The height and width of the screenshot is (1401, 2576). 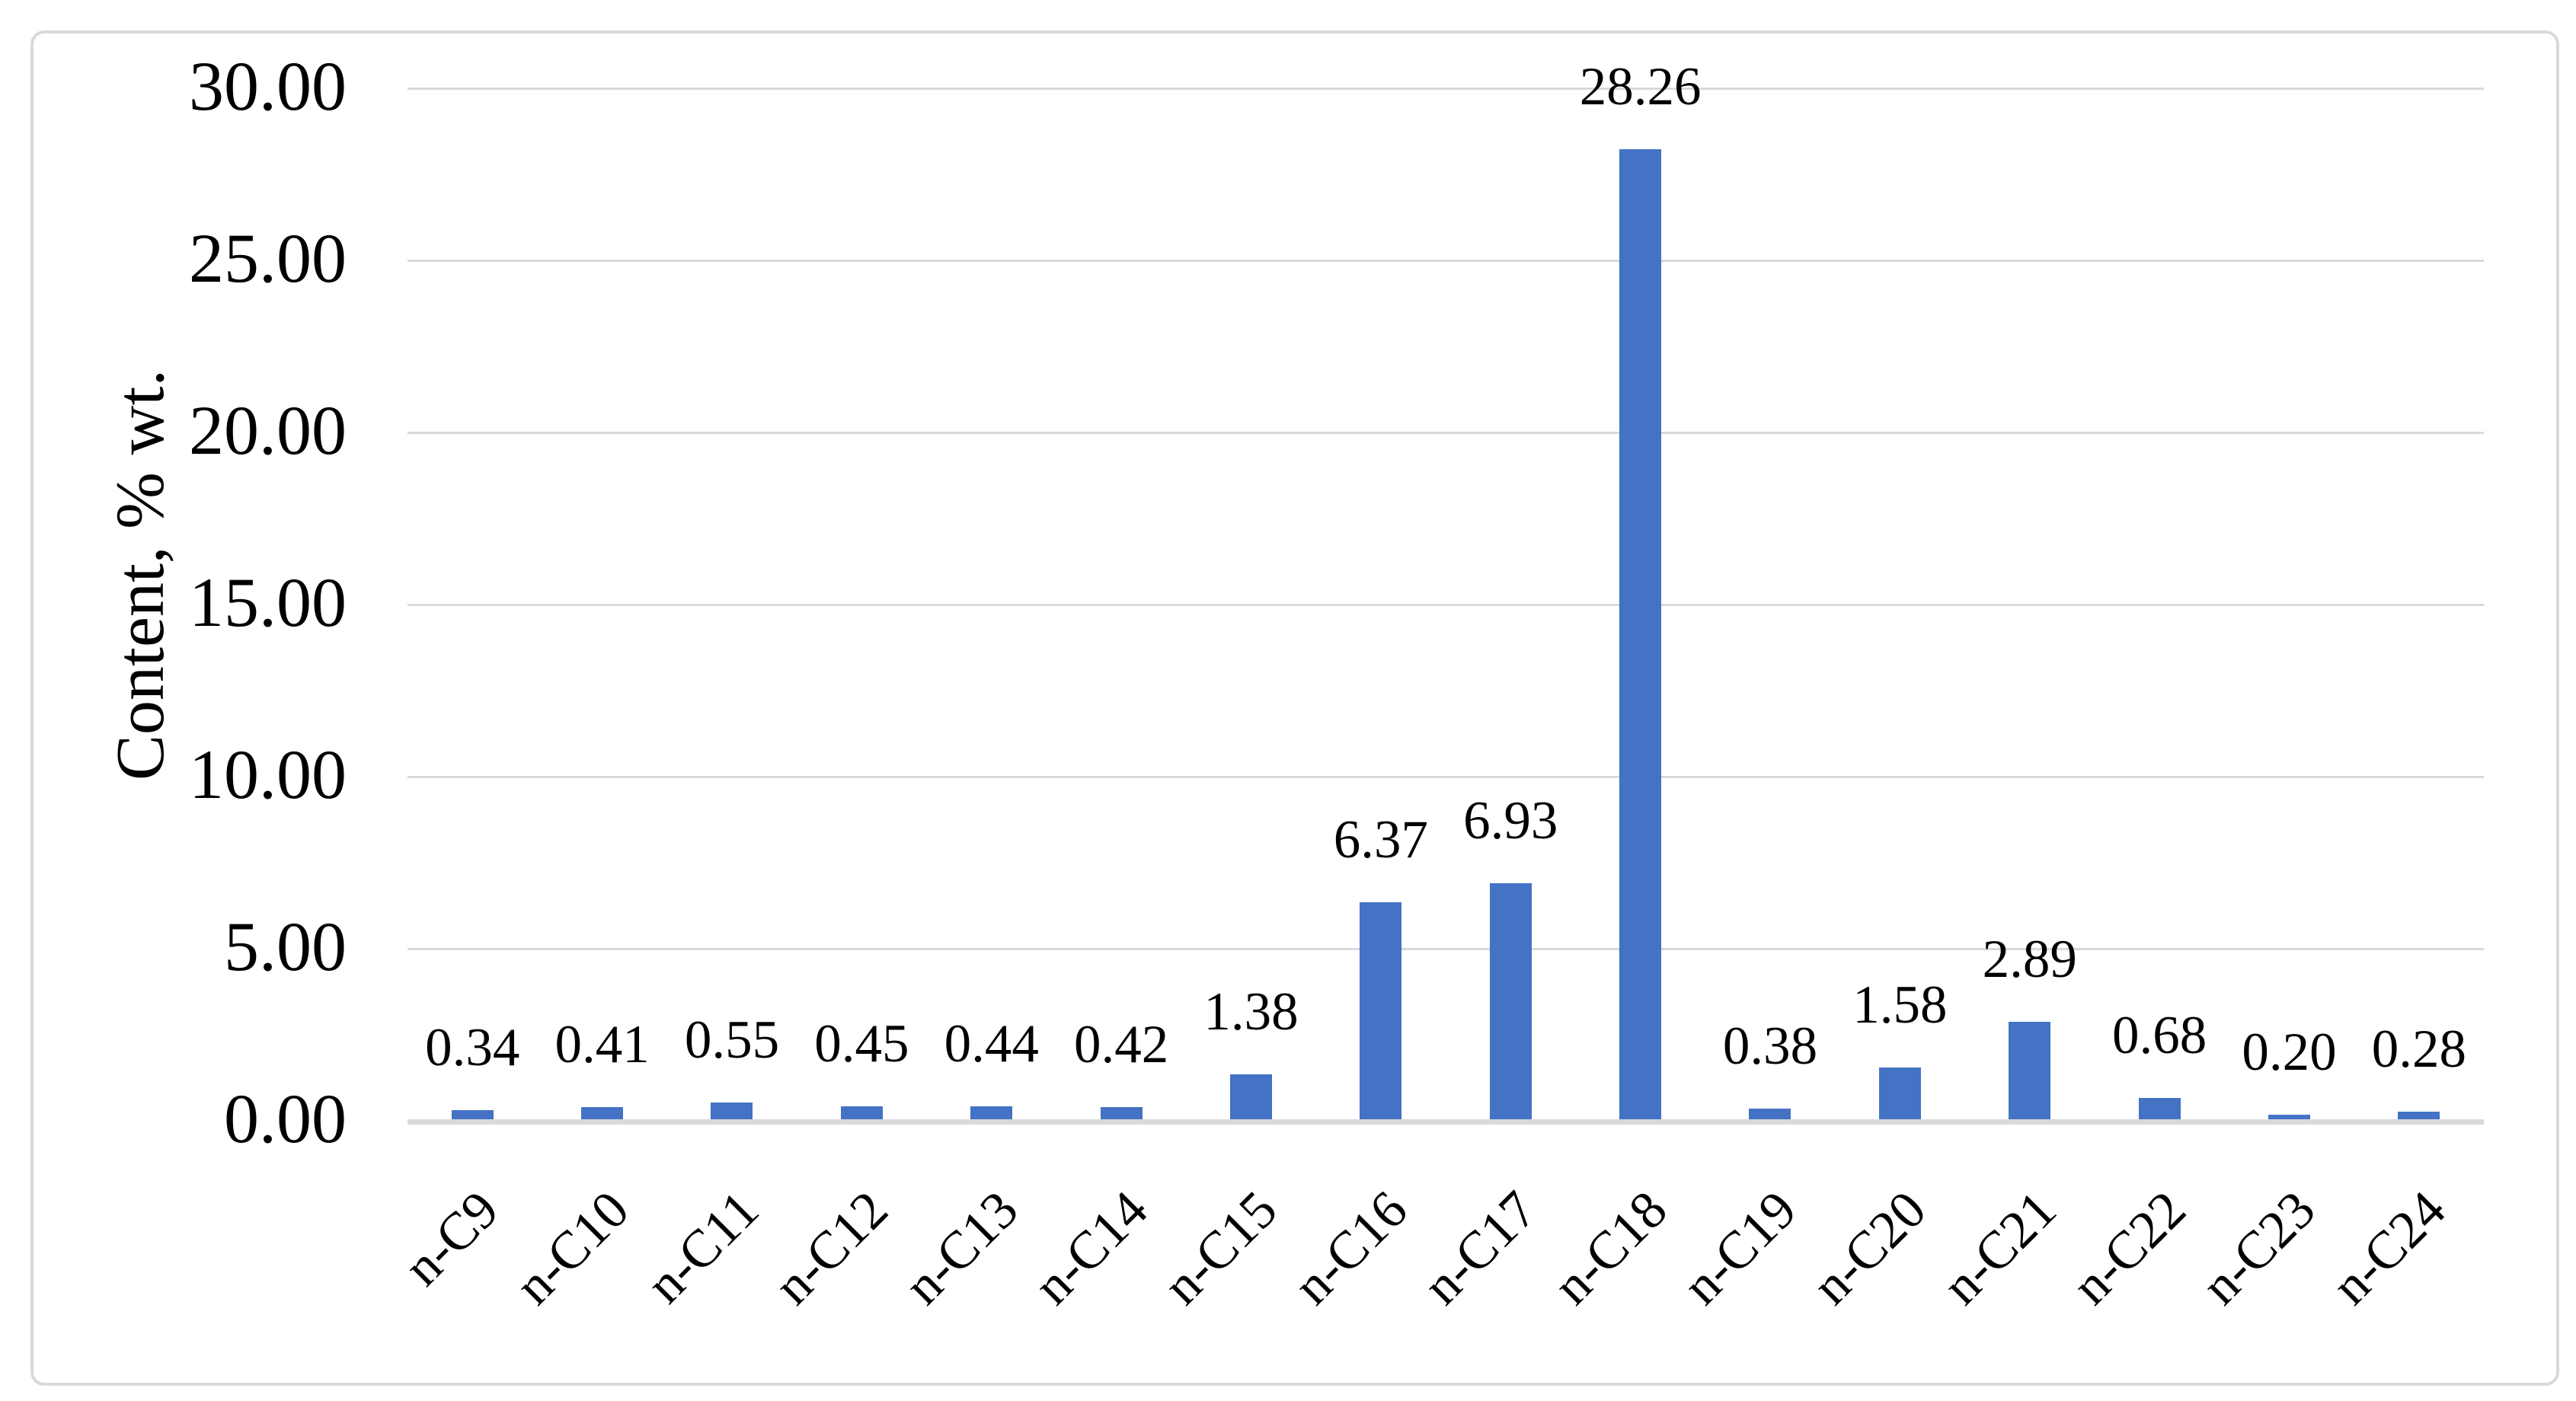 What do you see at coordinates (2419, 1117) in the screenshot?
I see `bar-n-C24` at bounding box center [2419, 1117].